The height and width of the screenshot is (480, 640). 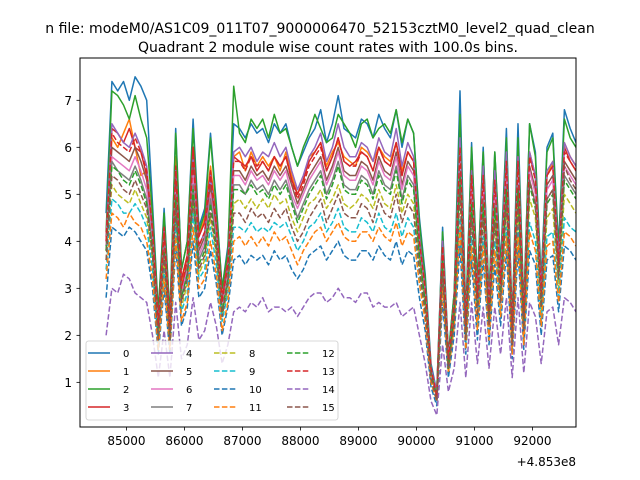 I want to click on x-tick-label: 91000, so click(x=474, y=441).